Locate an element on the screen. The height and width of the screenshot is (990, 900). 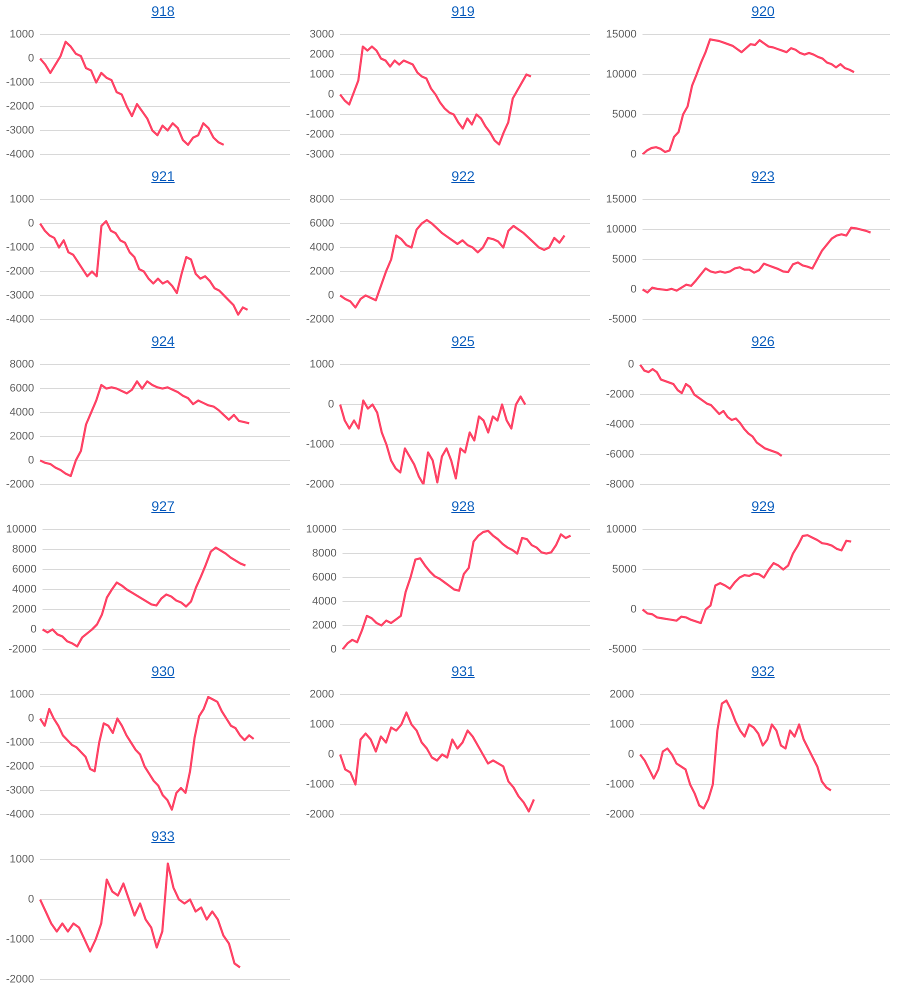
y-tick-label: -6000 is located at coordinates (620, 454).